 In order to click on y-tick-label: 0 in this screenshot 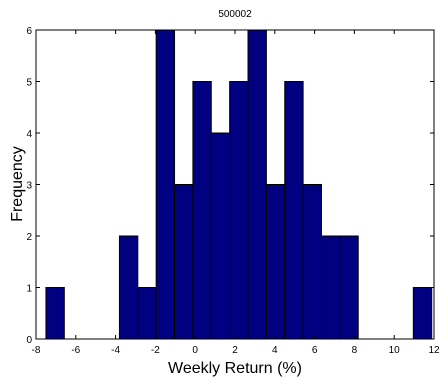, I will do `click(29, 340)`.